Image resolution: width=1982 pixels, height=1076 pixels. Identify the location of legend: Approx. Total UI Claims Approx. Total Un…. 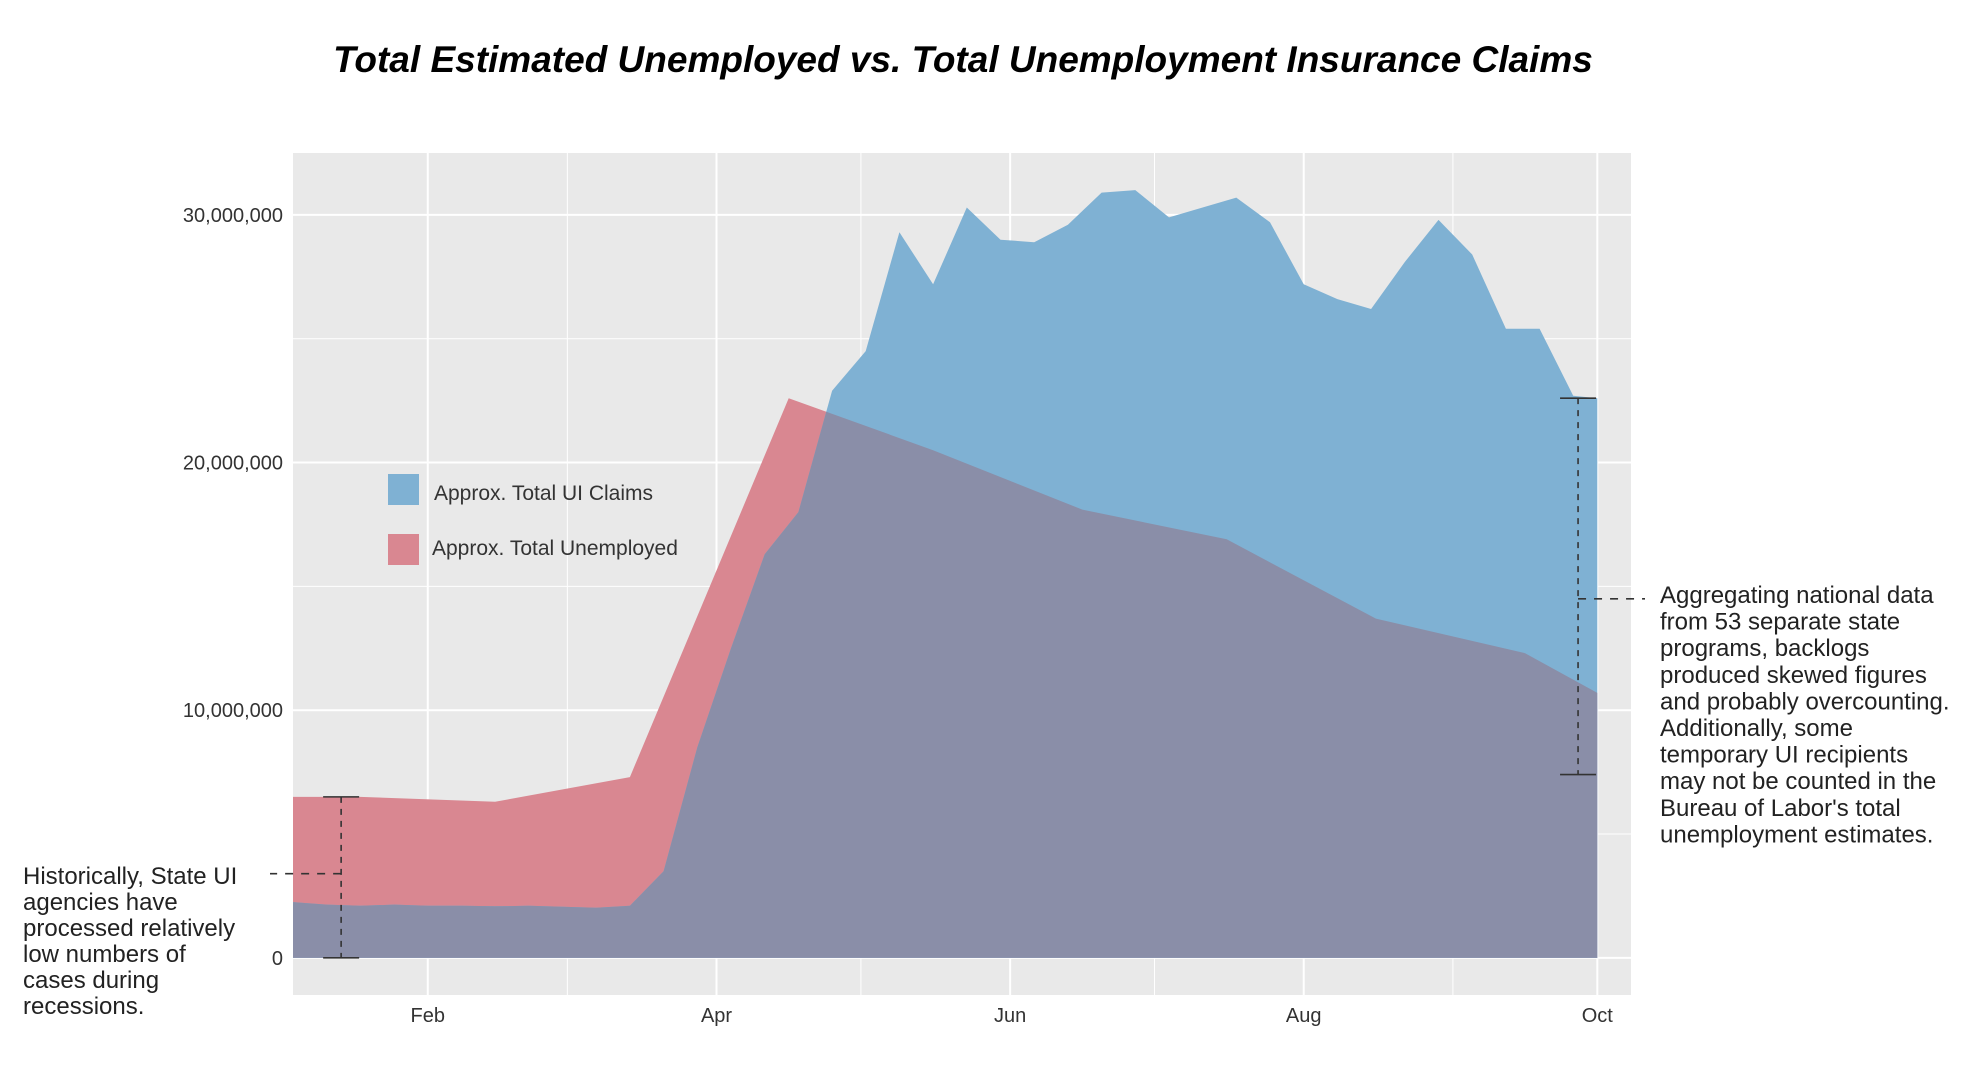
(533, 519).